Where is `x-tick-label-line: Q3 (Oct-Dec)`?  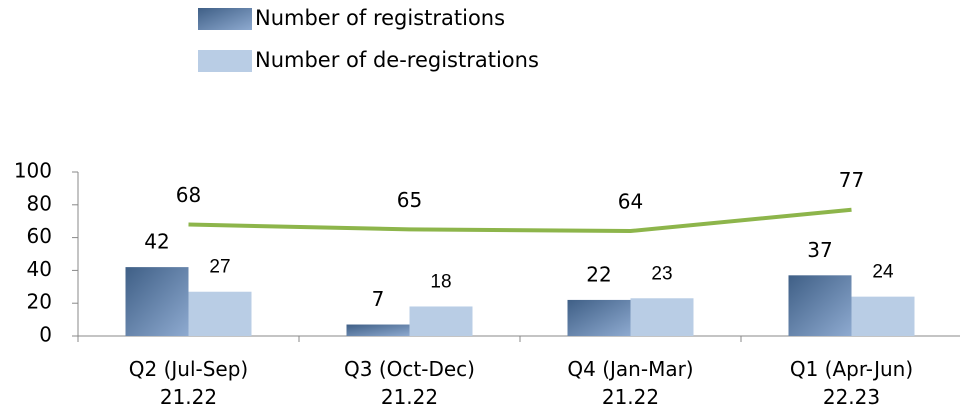 x-tick-label-line: Q3 (Oct-Dec) is located at coordinates (409, 369).